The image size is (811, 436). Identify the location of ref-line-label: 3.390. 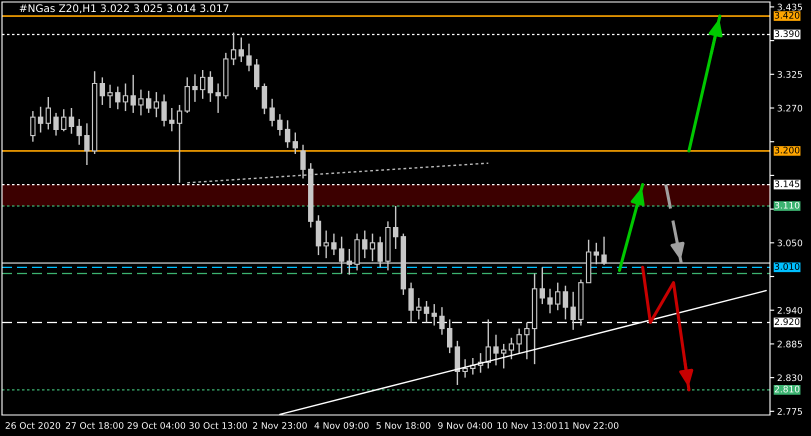
(787, 34).